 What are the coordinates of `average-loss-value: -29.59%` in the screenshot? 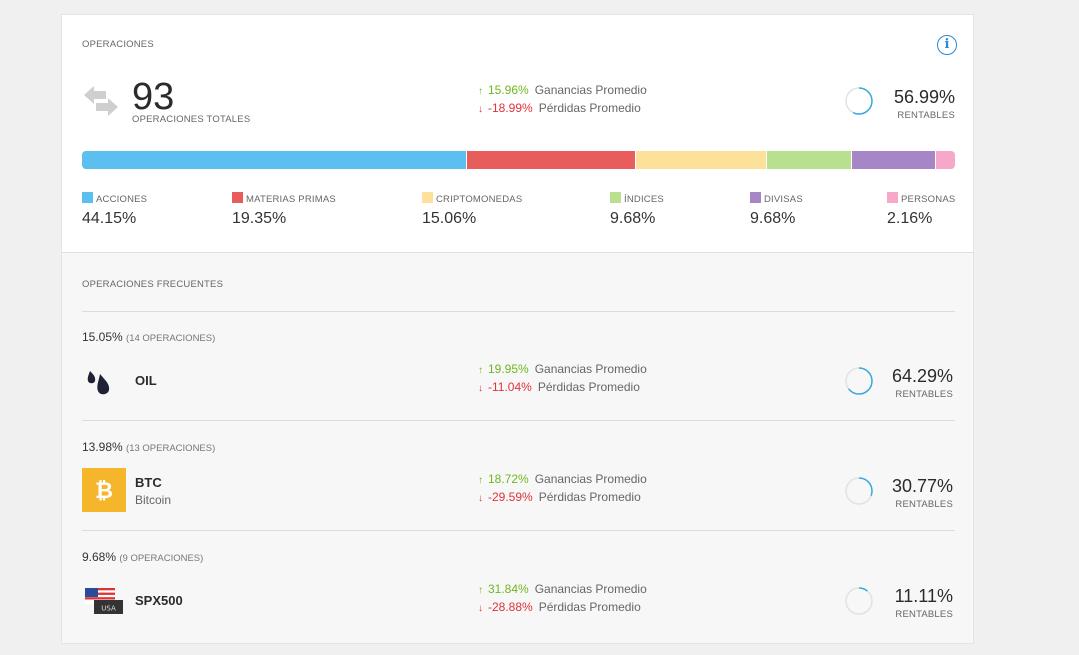 It's located at (510, 497).